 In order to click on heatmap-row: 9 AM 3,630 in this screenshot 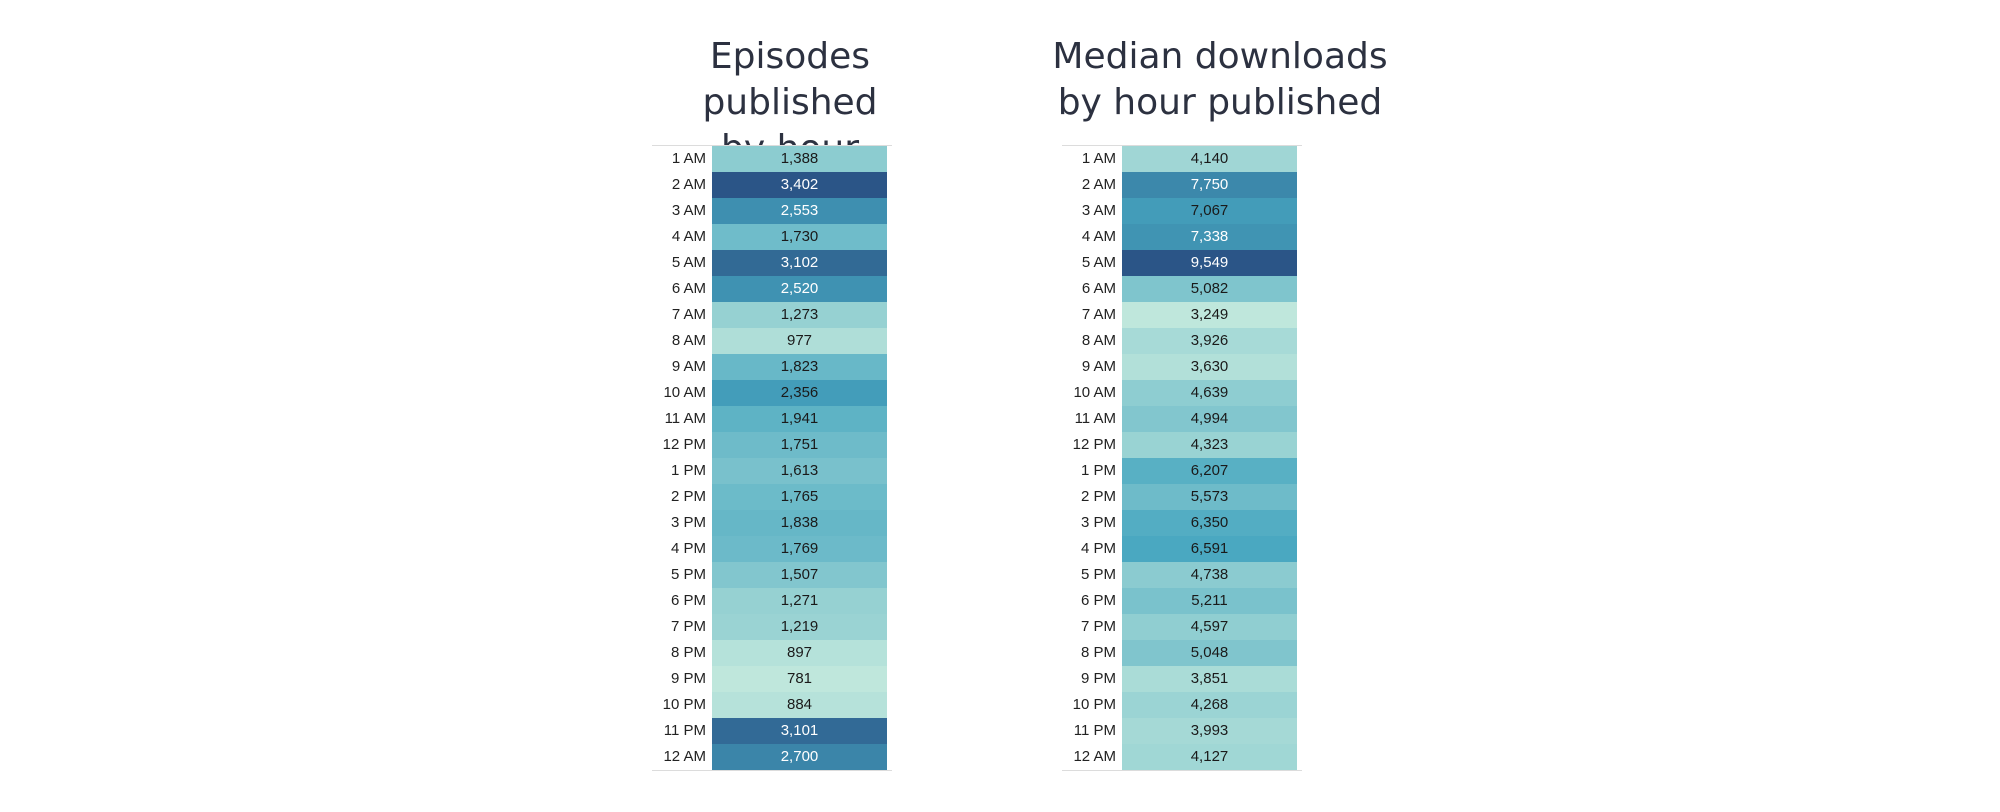, I will do `click(1182, 367)`.